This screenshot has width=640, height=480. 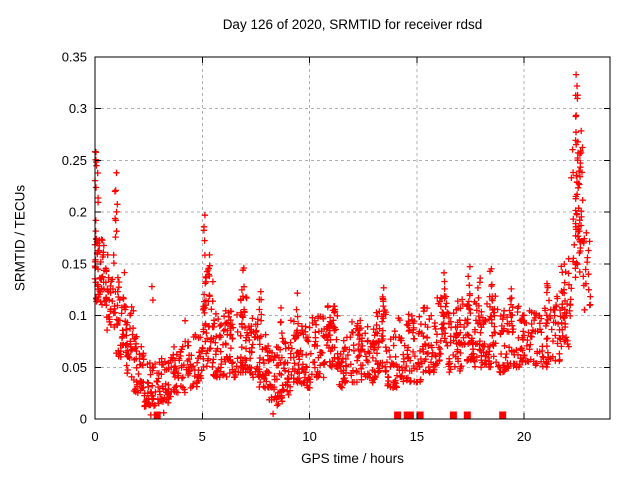 What do you see at coordinates (202, 436) in the screenshot?
I see `x-tick-label: 5` at bounding box center [202, 436].